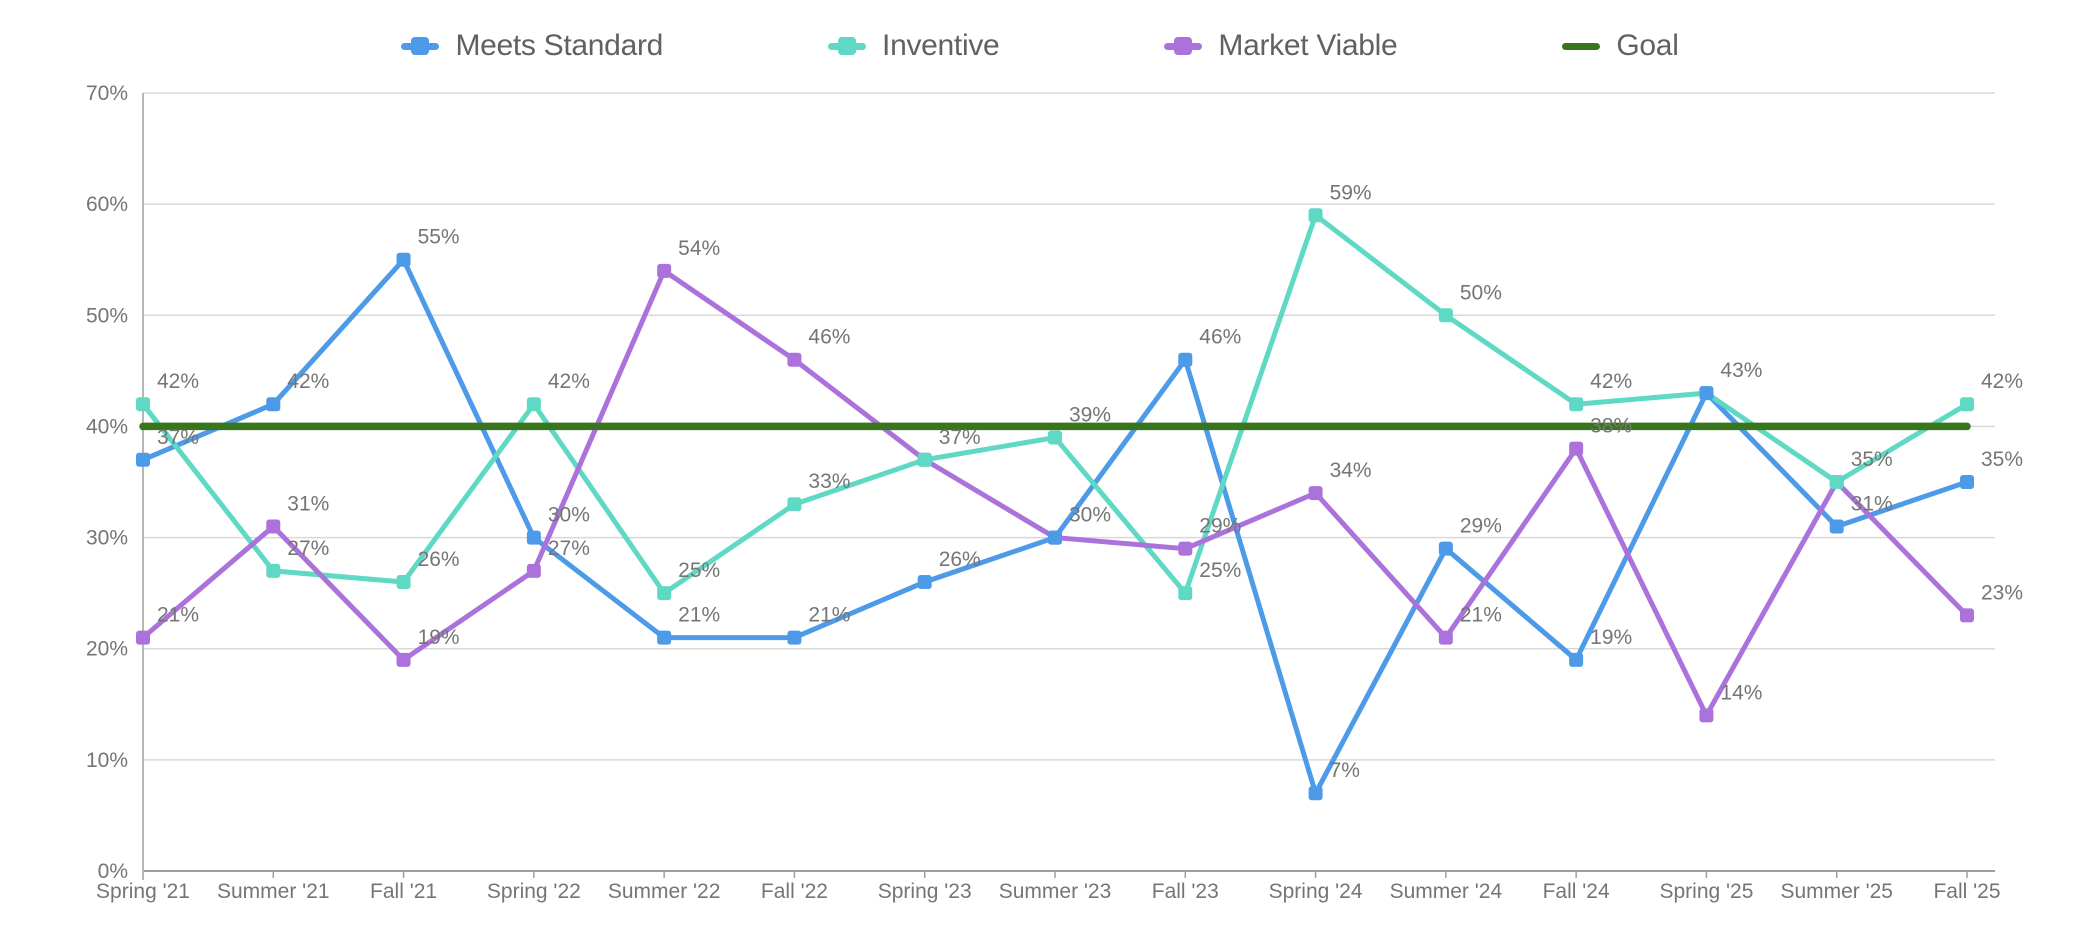  I want to click on x-tick-label: Summer '24, so click(1446, 891).